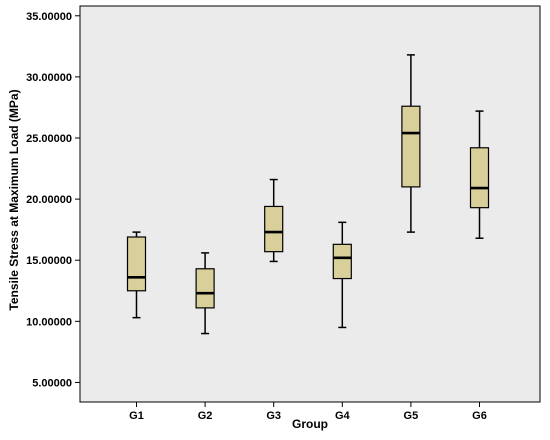 This screenshot has height=440, width=550. I want to click on box-g3, so click(274, 220).